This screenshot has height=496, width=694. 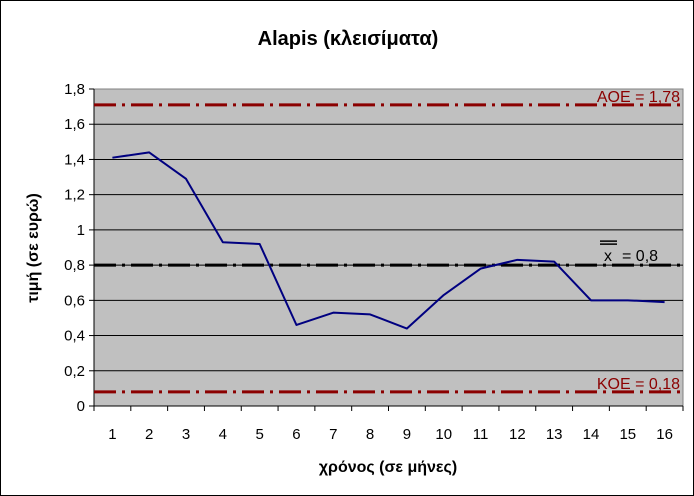 I want to click on y-tick-label: 0,4, so click(x=74, y=336).